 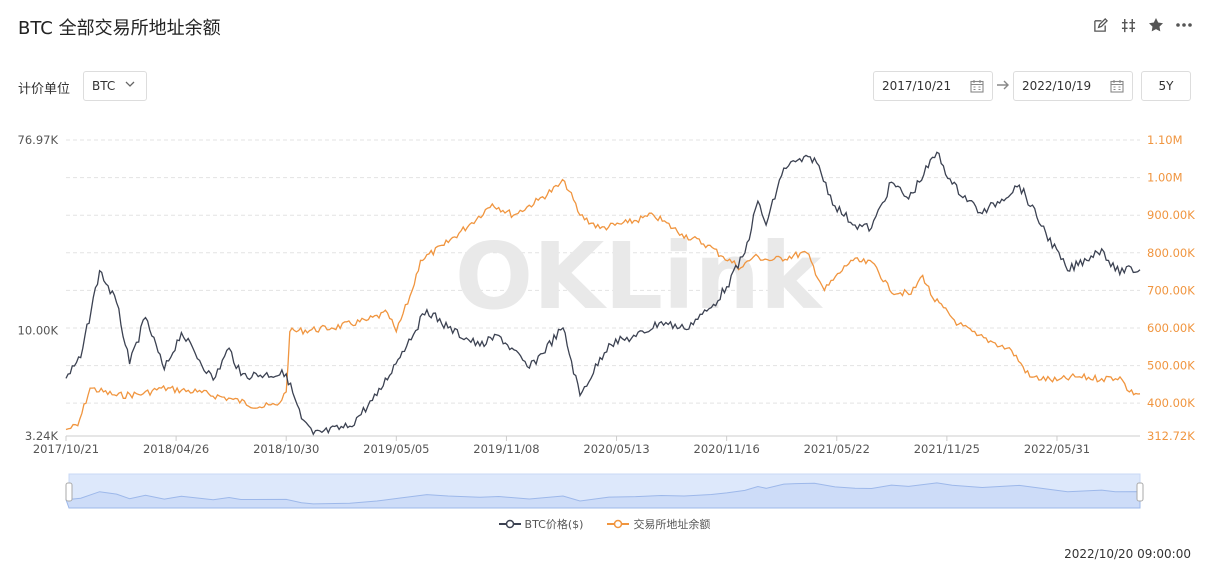 I want to click on chart-legend: BTC价格($) 交易所地址余额, so click(x=604, y=524).